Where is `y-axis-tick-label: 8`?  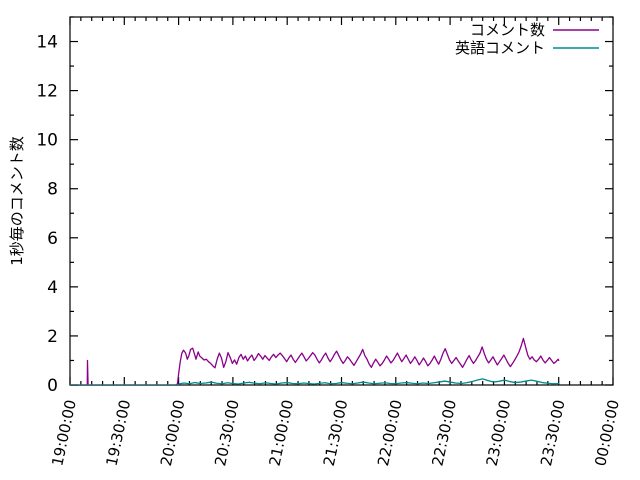 y-axis-tick-label: 8 is located at coordinates (52, 190).